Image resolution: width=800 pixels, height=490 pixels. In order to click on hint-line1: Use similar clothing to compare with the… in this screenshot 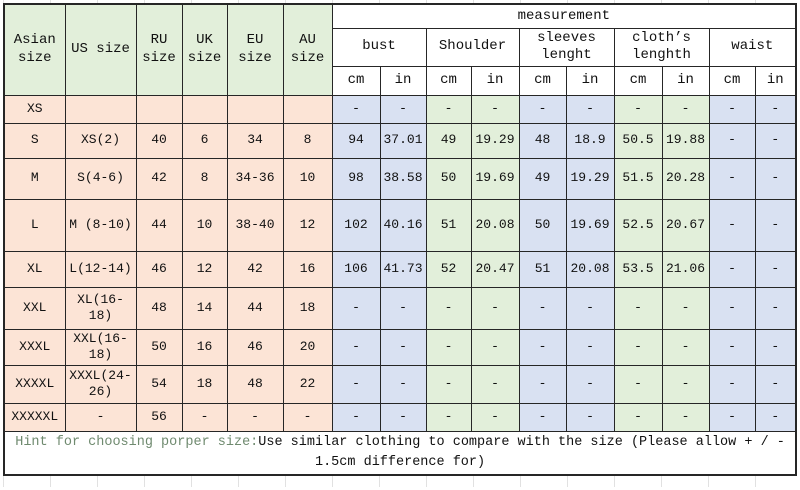, I will do `click(521, 442)`.